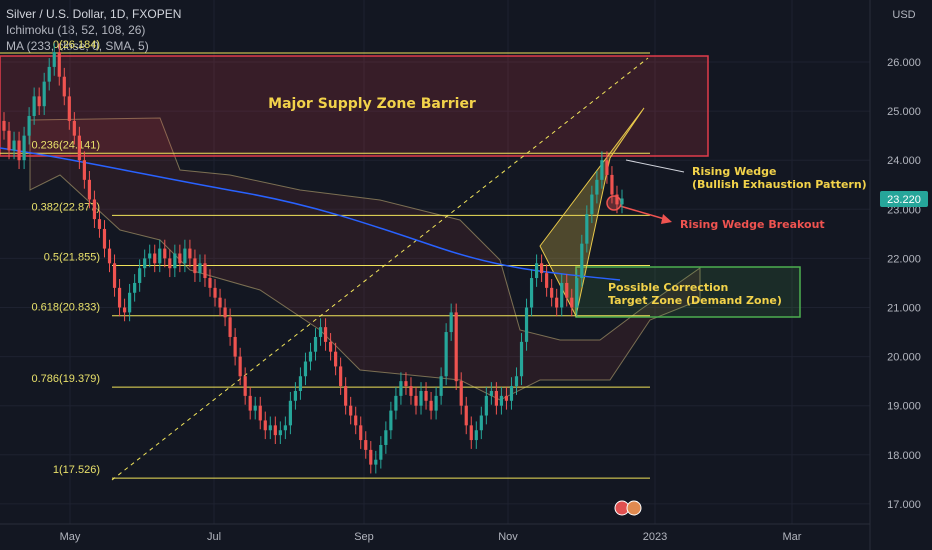  I want to click on wedge-subtitle: (Bullish Exhaustion Pattern), so click(779, 184).